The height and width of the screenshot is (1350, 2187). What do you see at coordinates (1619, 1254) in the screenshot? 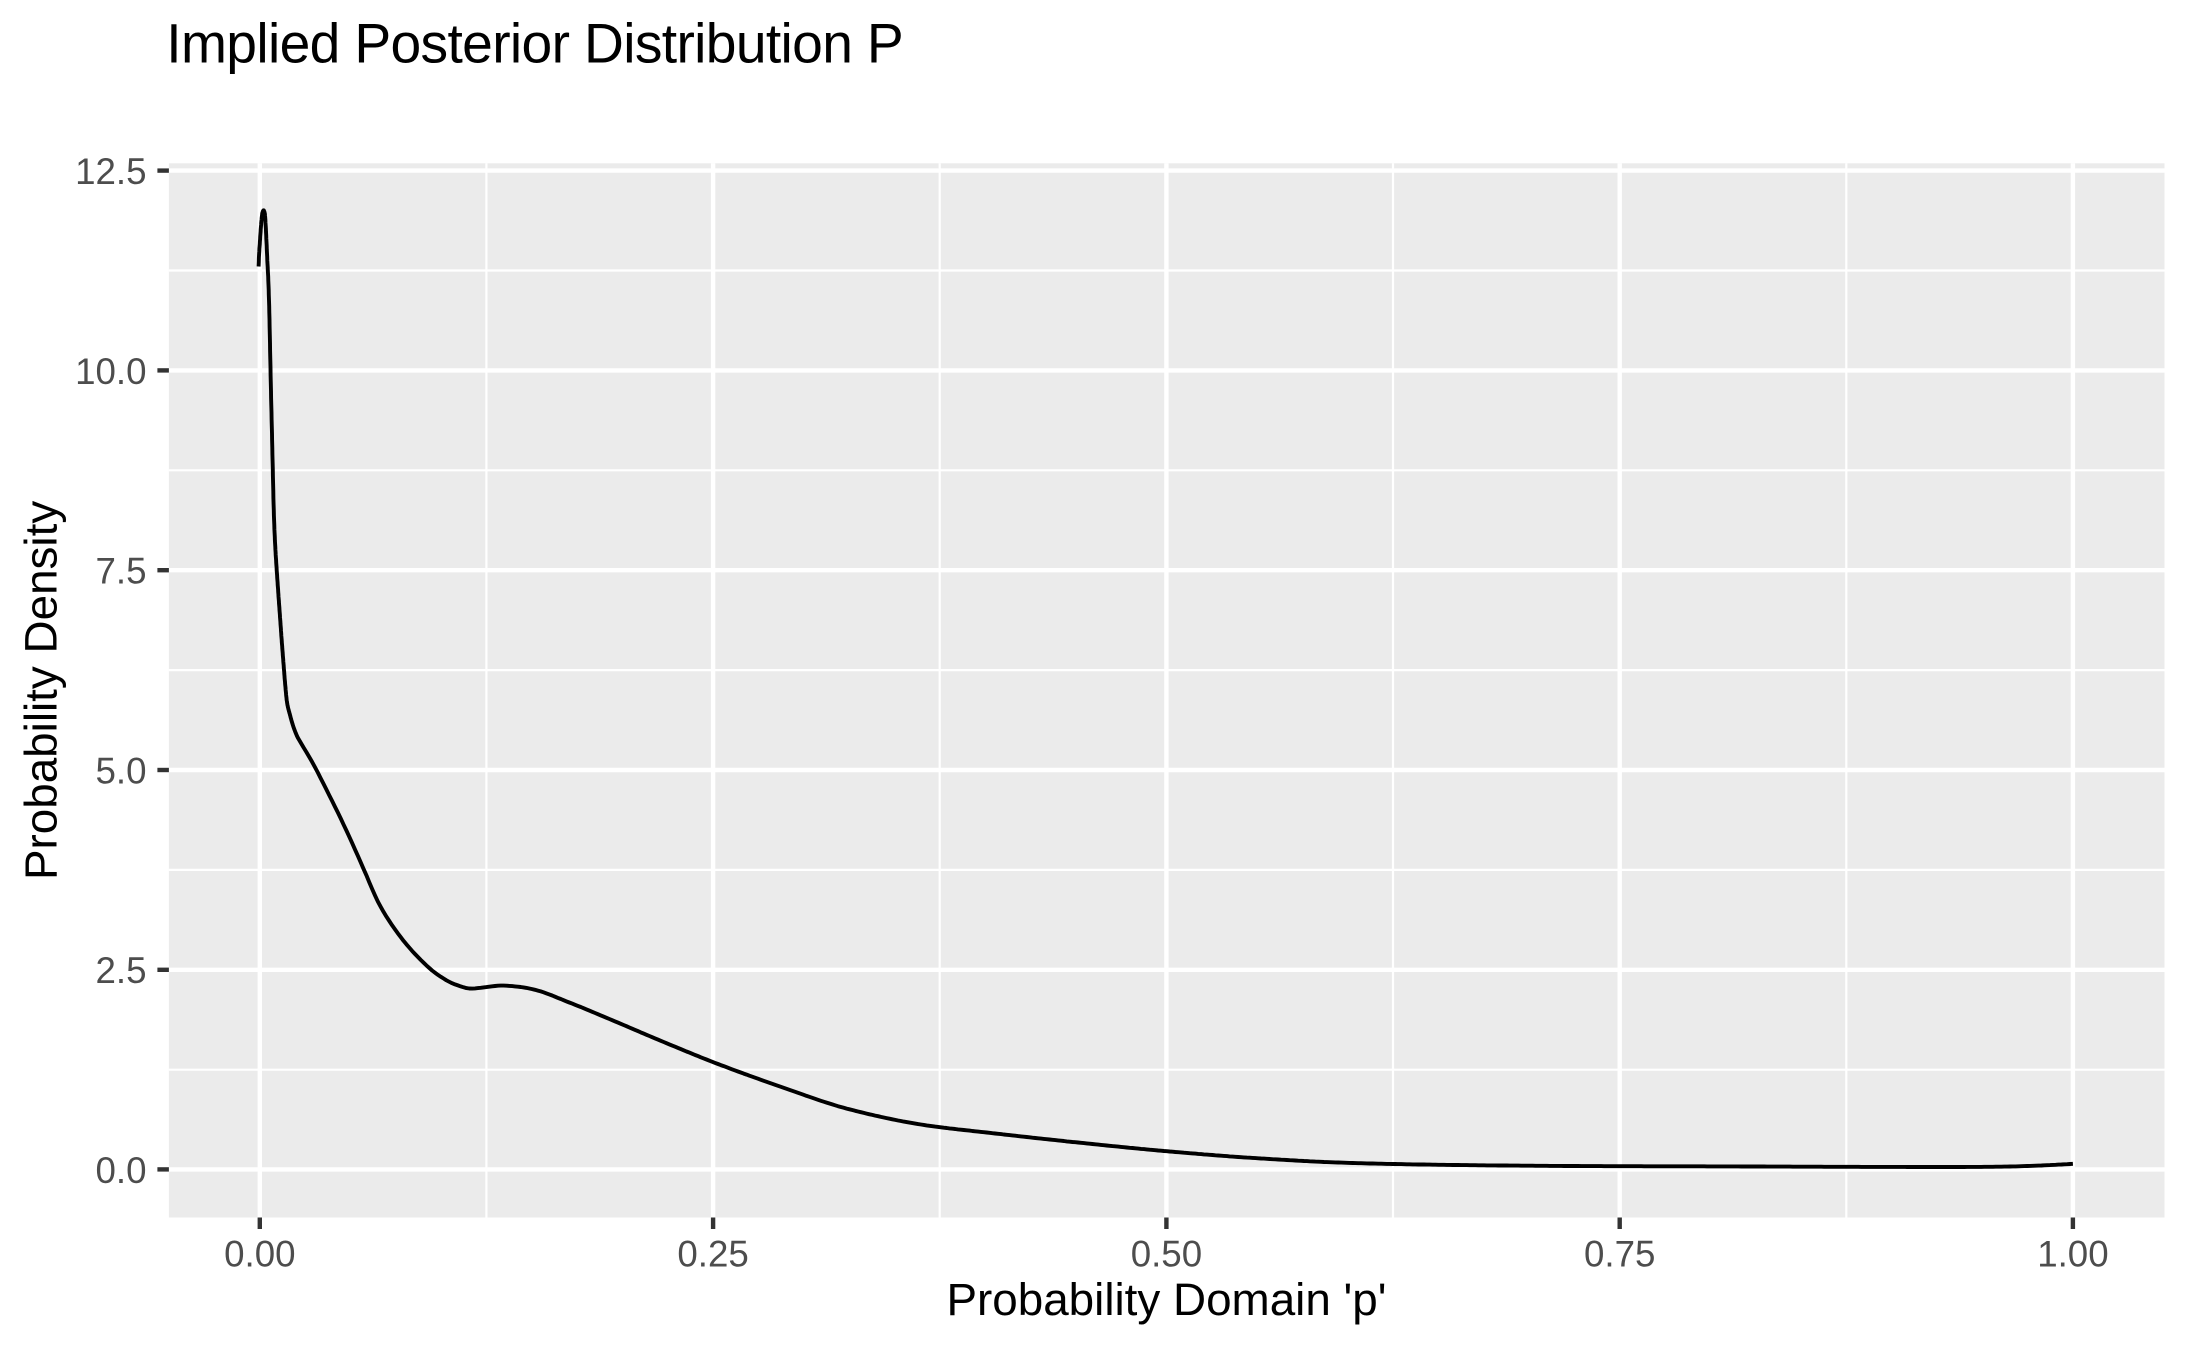
I see `svg-text: 0.75` at bounding box center [1619, 1254].